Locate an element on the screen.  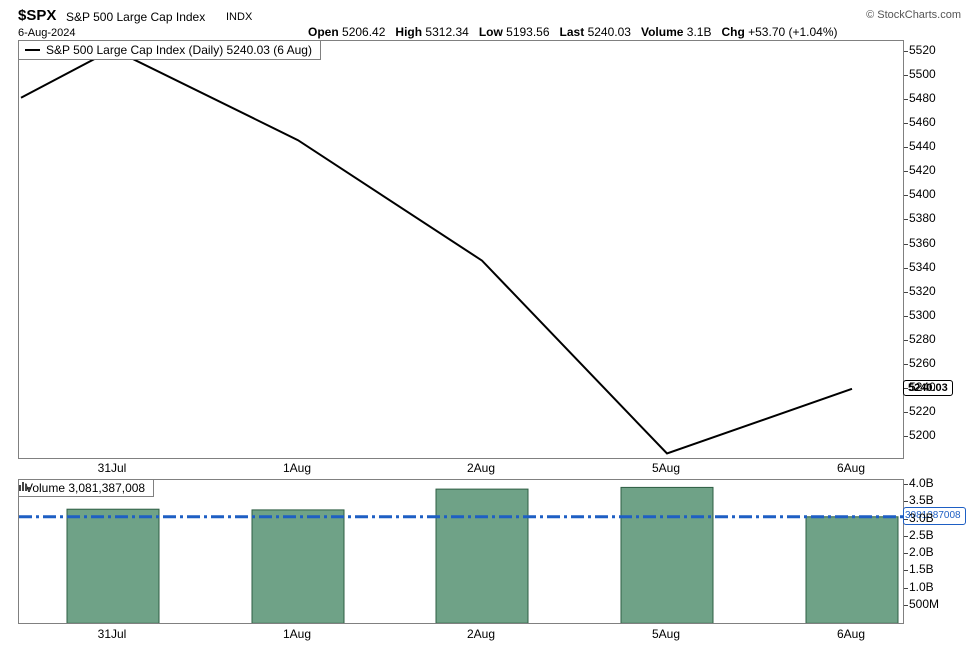
low-label: Low is located at coordinates (490, 32).